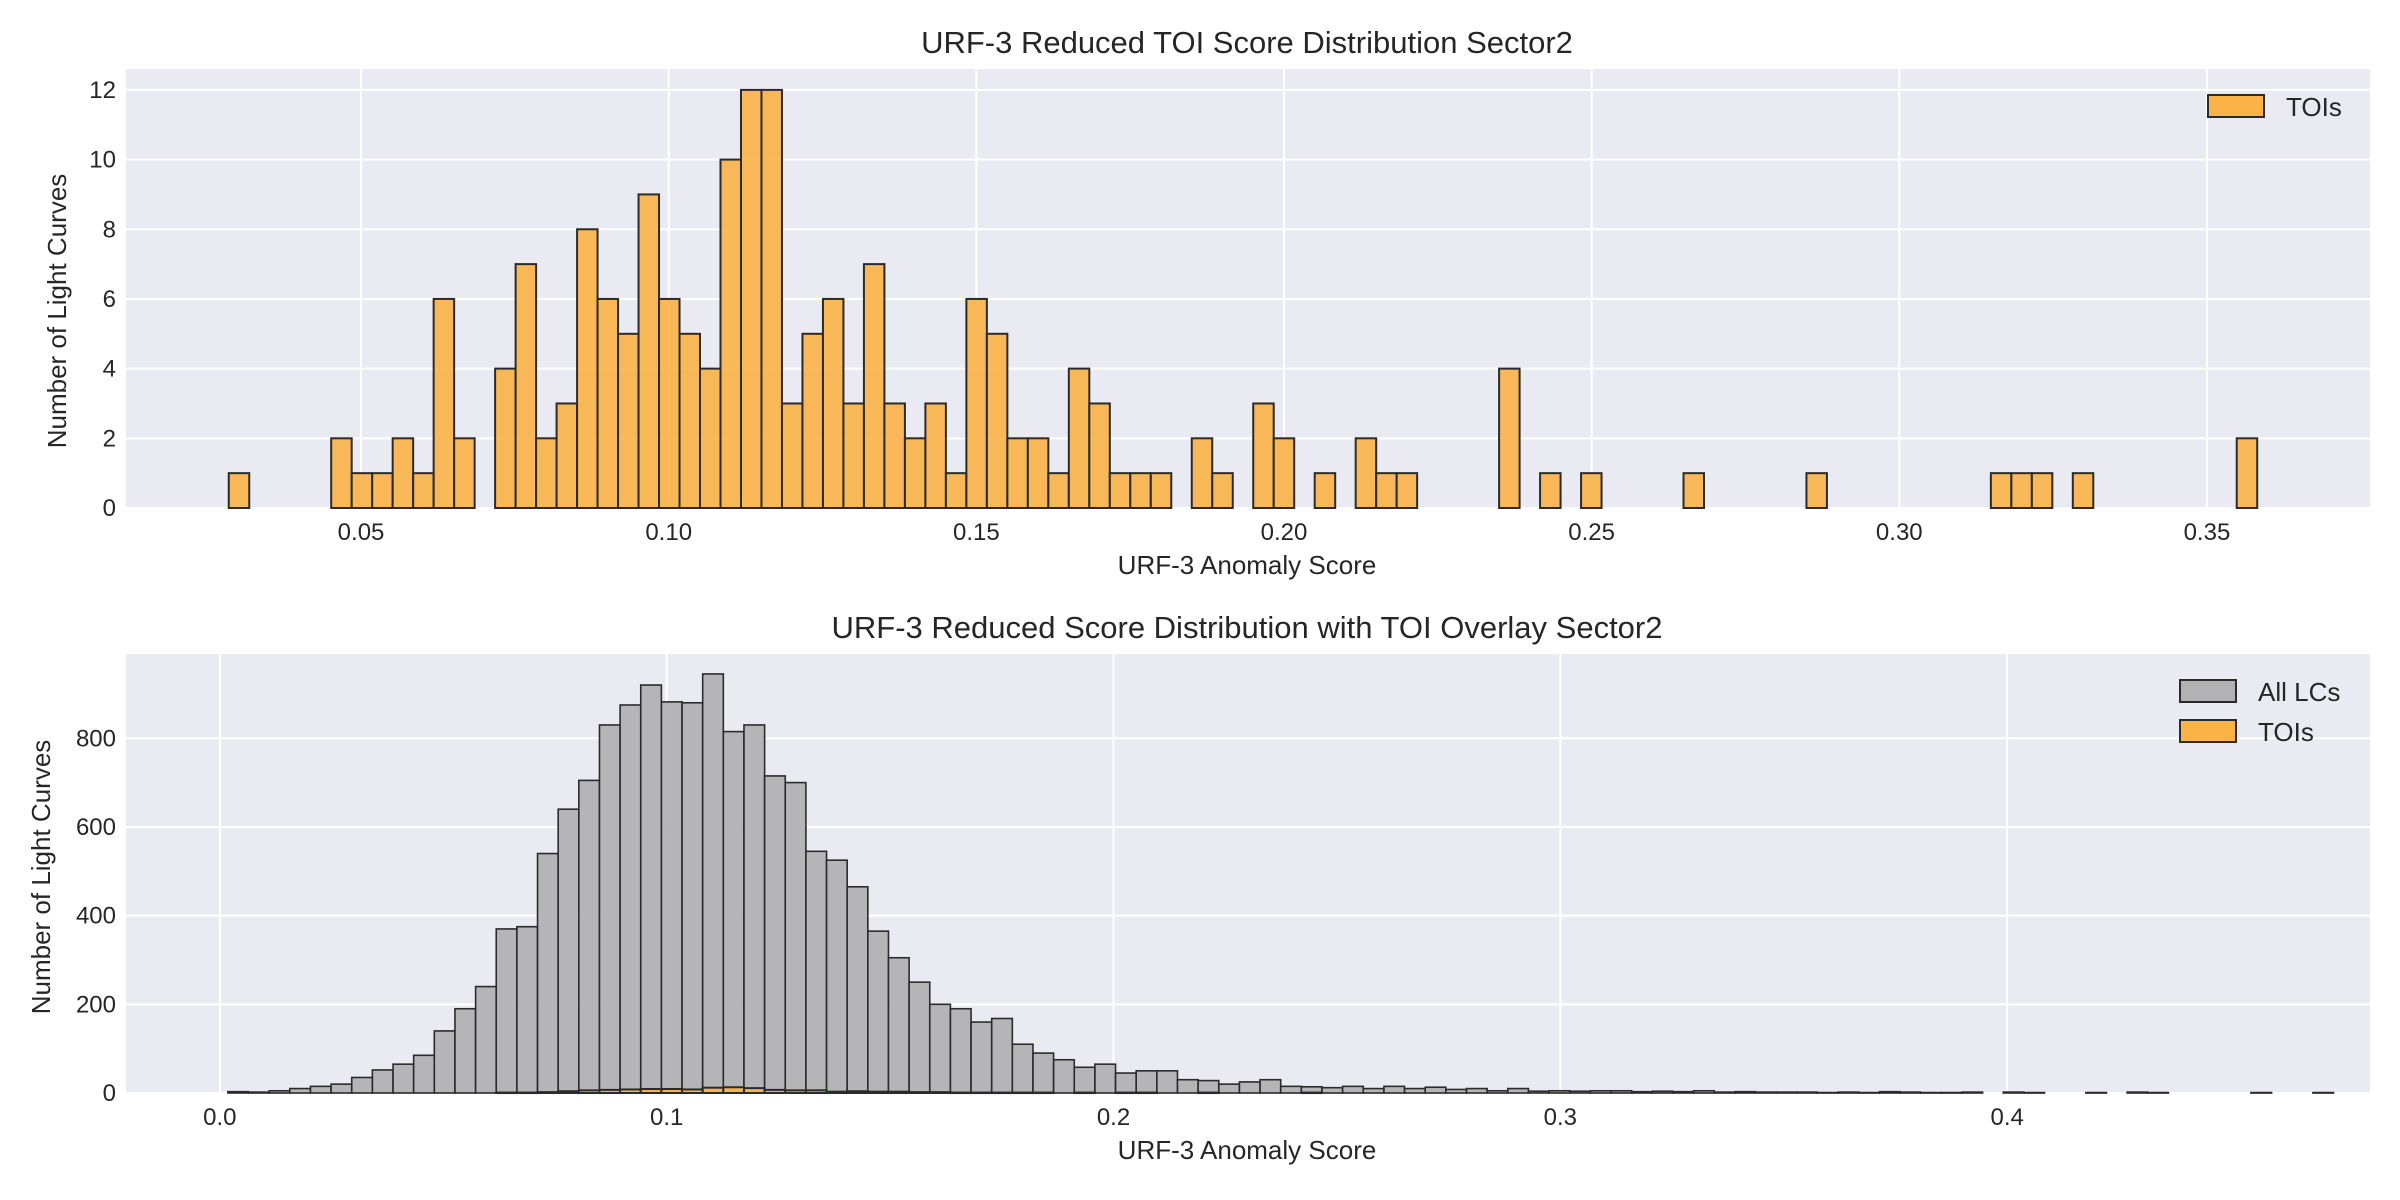 Image resolution: width=2400 pixels, height=1200 pixels. I want to click on bottom-series-tois, so click(909, 1090).